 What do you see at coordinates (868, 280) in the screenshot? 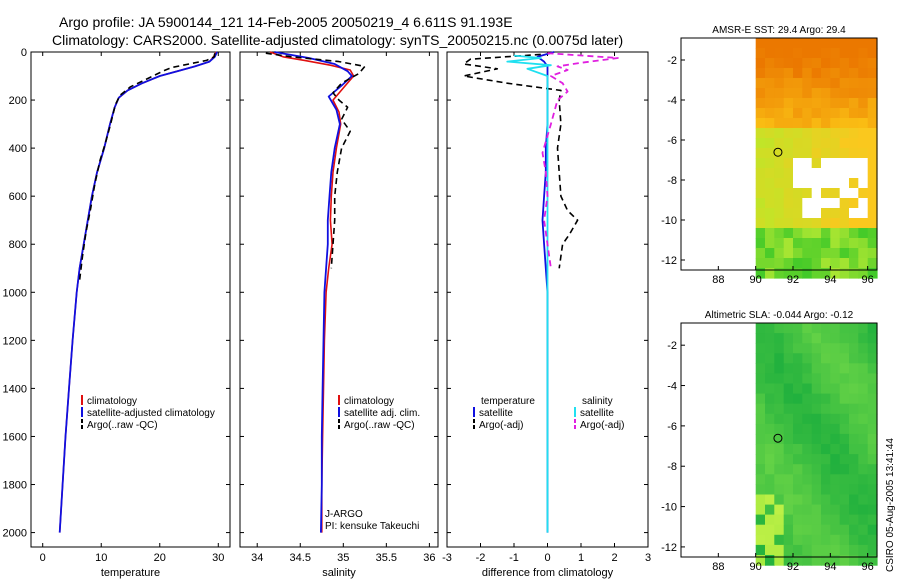
I see `sst_map-xtick-label: 96` at bounding box center [868, 280].